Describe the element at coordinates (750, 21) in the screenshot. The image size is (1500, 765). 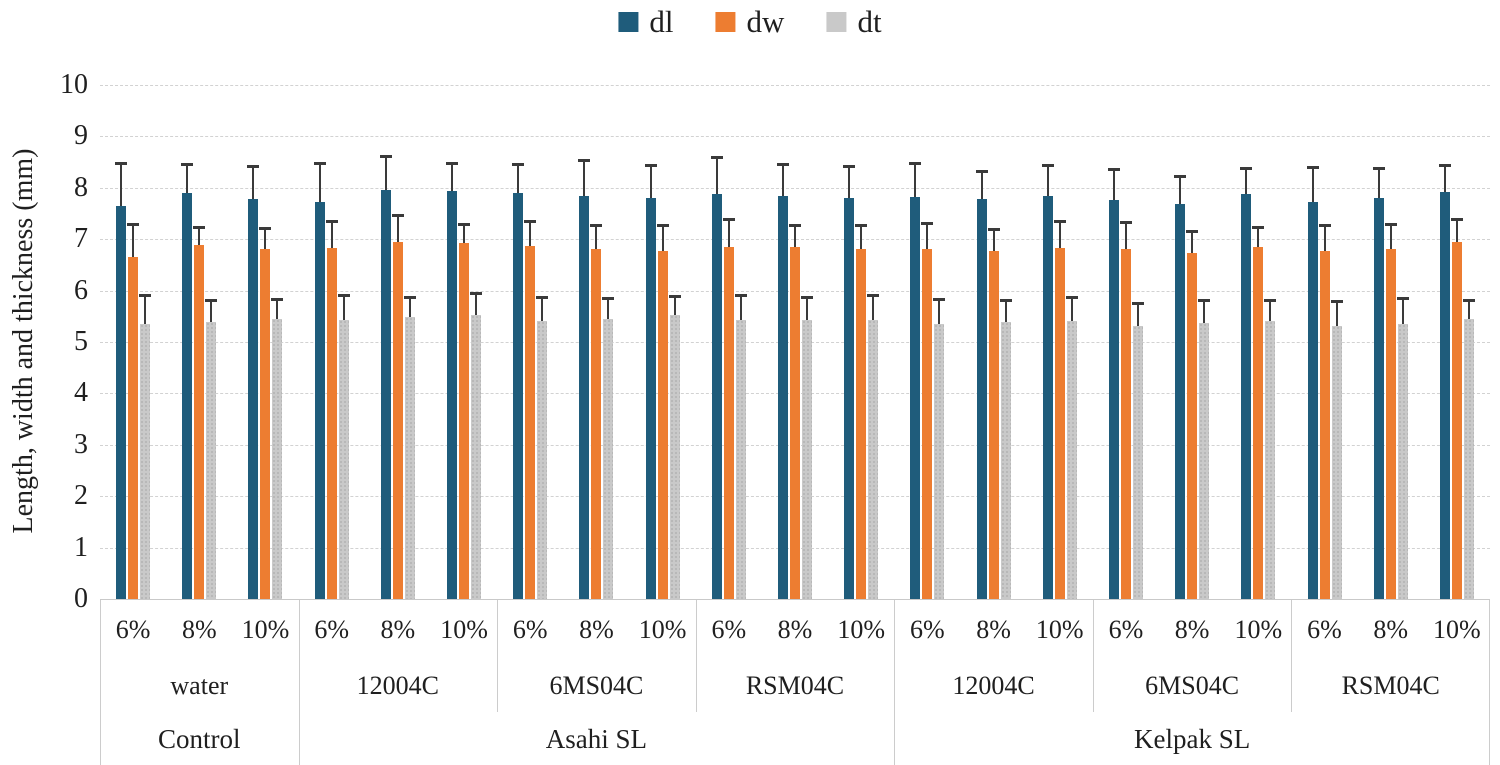
I see `chart-legend: dl dw dt` at that location.